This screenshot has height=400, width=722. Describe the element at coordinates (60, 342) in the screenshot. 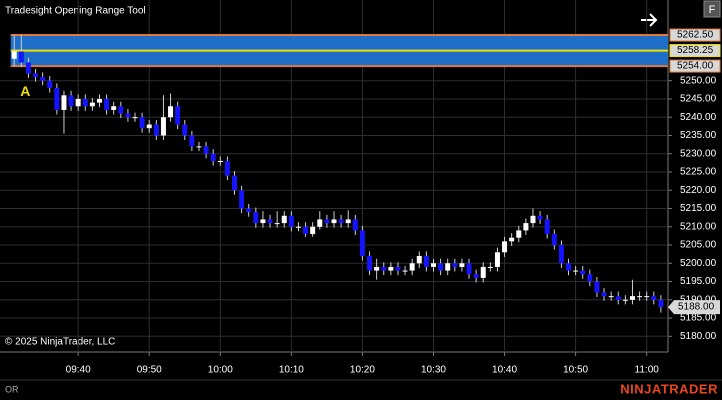

I see `copyright: © 2025 NinjaTrader, LLC` at that location.